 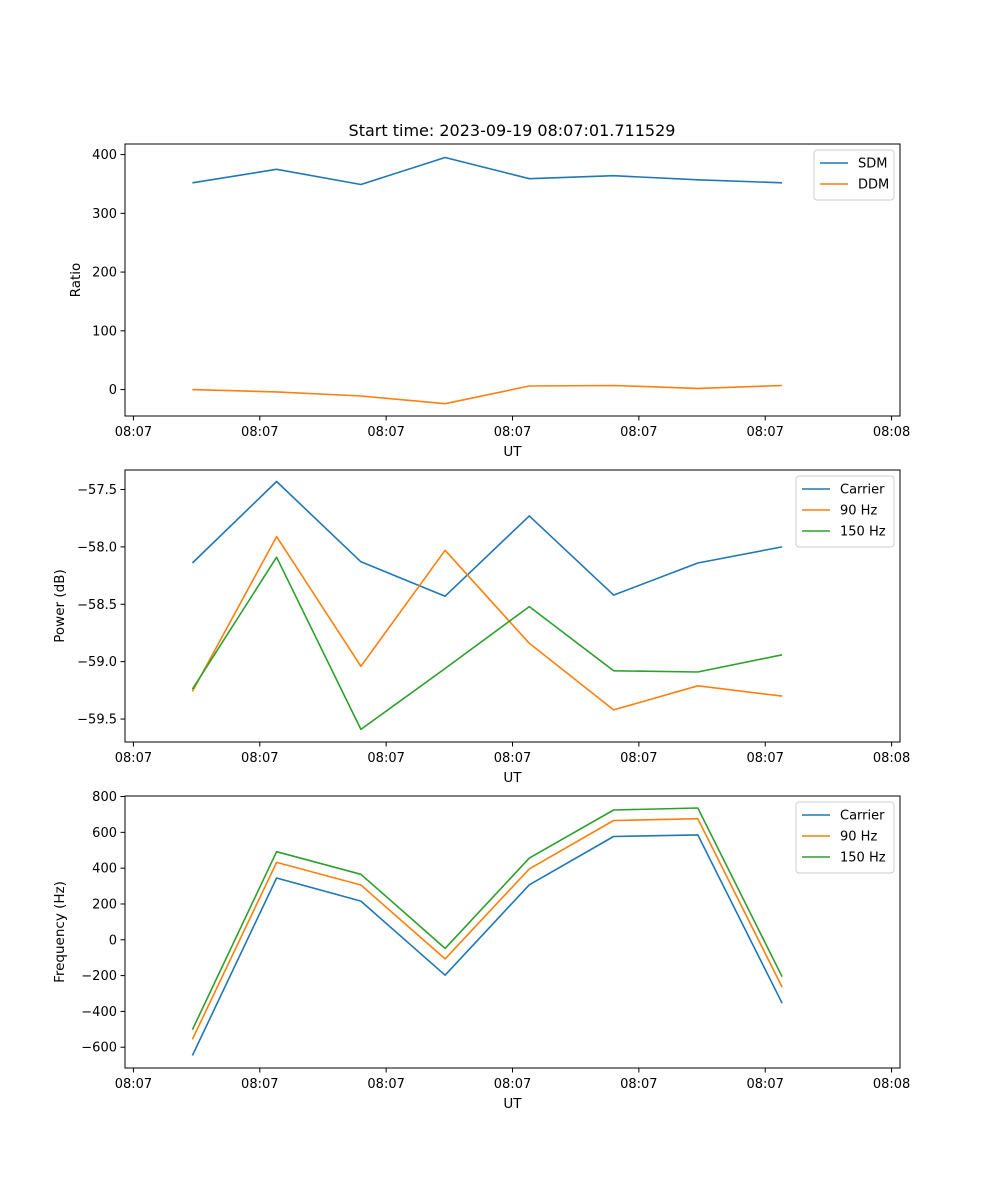 I want to click on series-line-ddm, so click(x=487, y=394).